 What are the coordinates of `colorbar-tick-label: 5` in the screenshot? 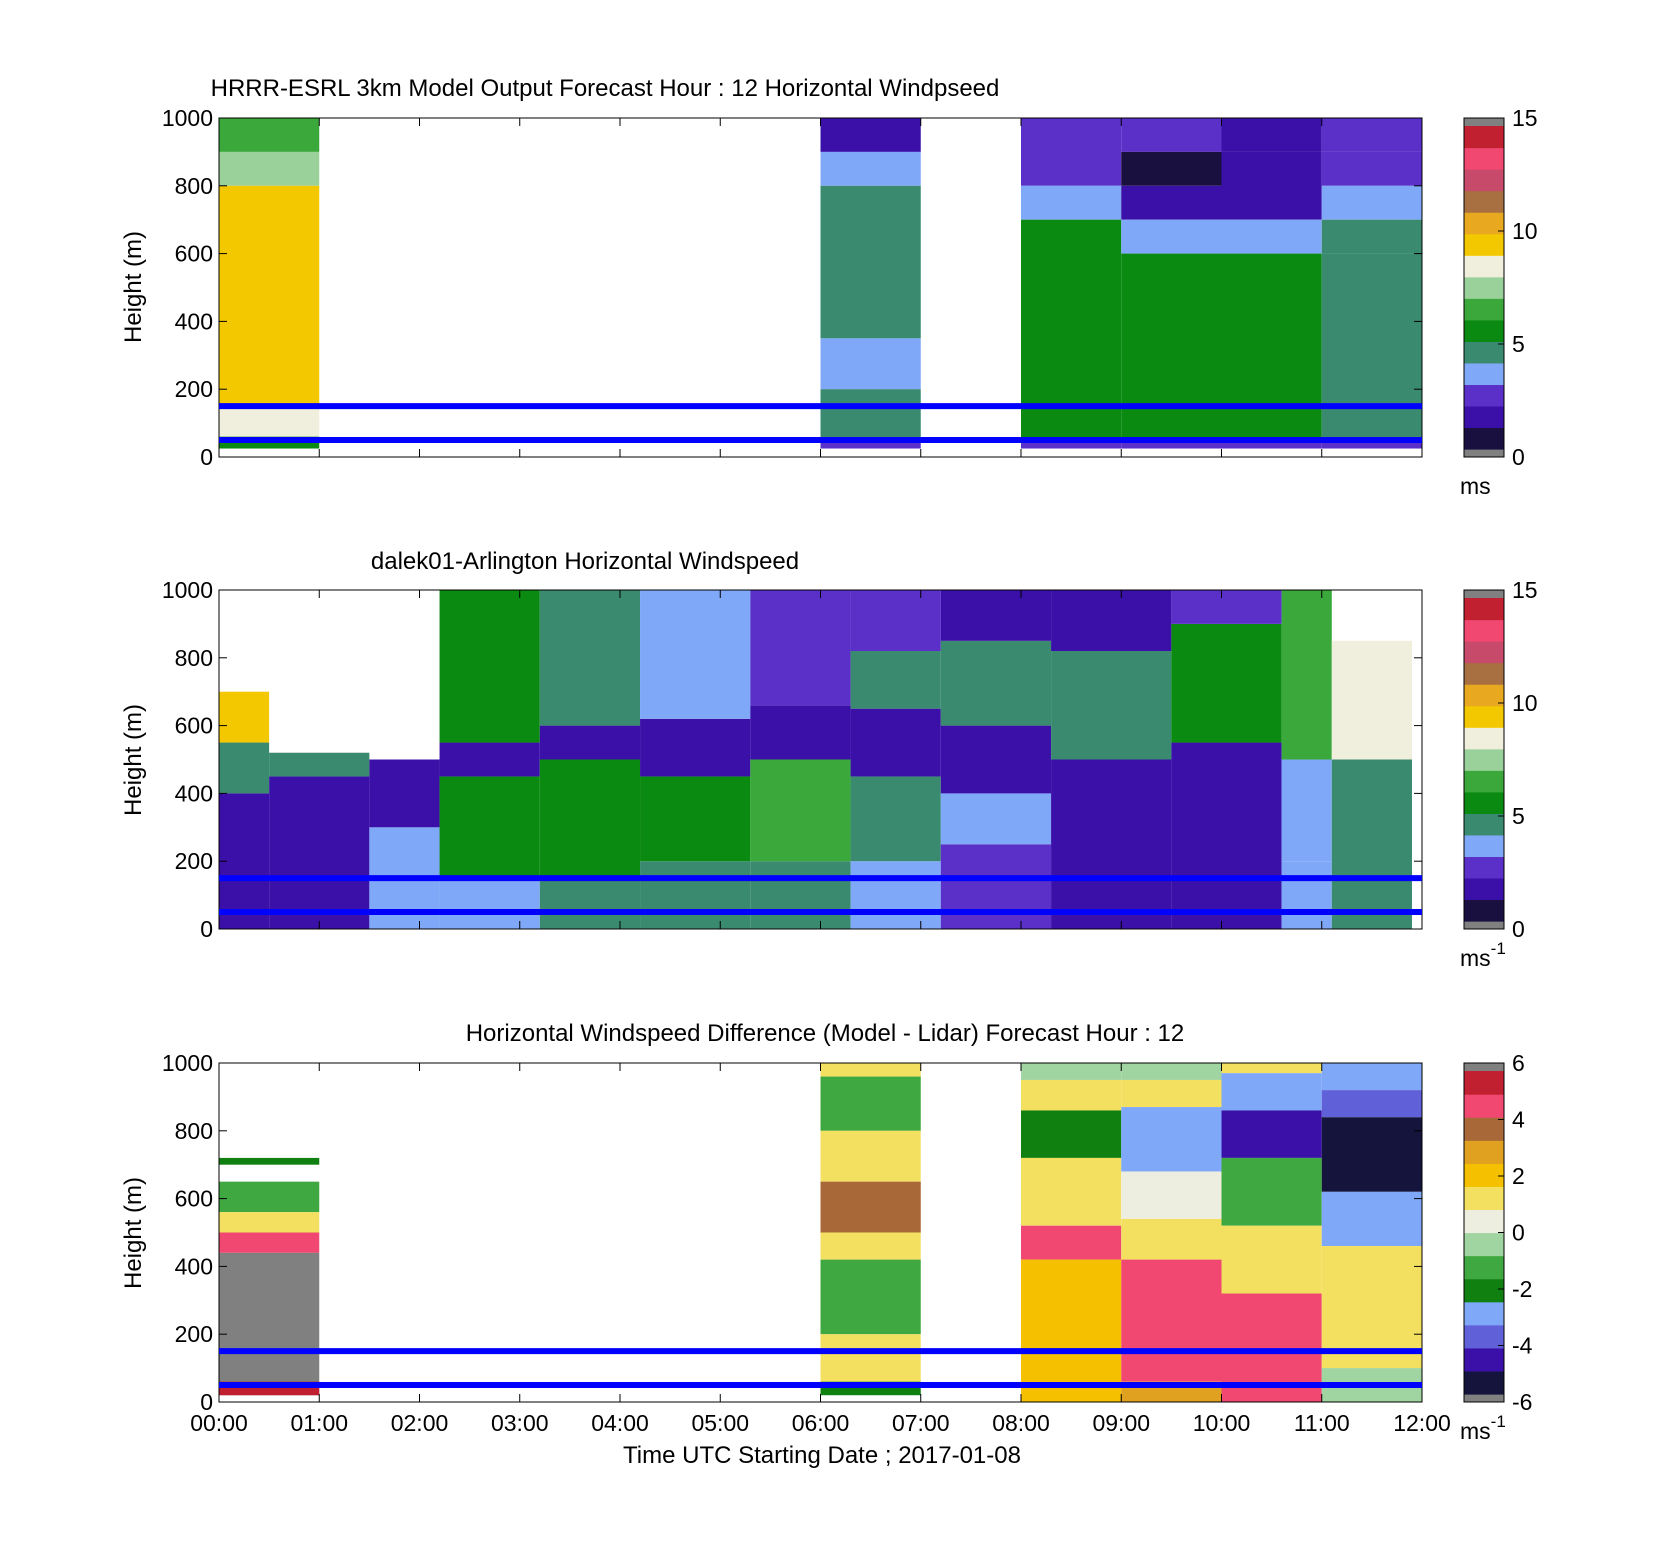 It's located at (1518, 344).